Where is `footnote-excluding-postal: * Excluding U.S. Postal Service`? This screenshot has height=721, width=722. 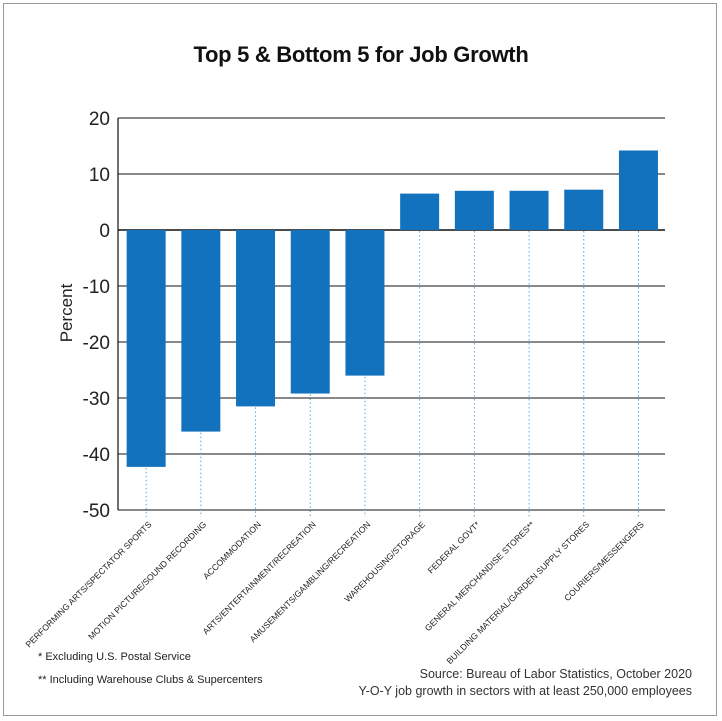 footnote-excluding-postal: * Excluding U.S. Postal Service is located at coordinates (114, 657).